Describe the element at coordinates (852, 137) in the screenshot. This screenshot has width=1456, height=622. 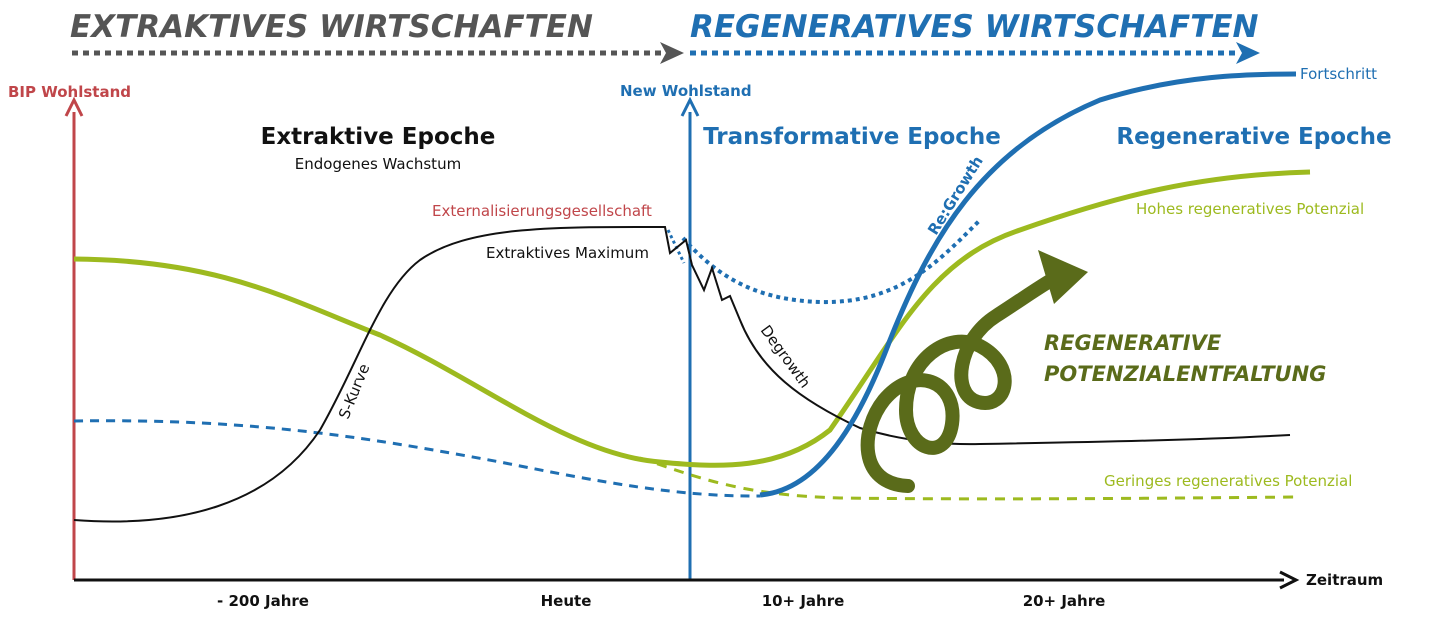
I see `transformative-epoch-title: Transformative Epoche` at that location.